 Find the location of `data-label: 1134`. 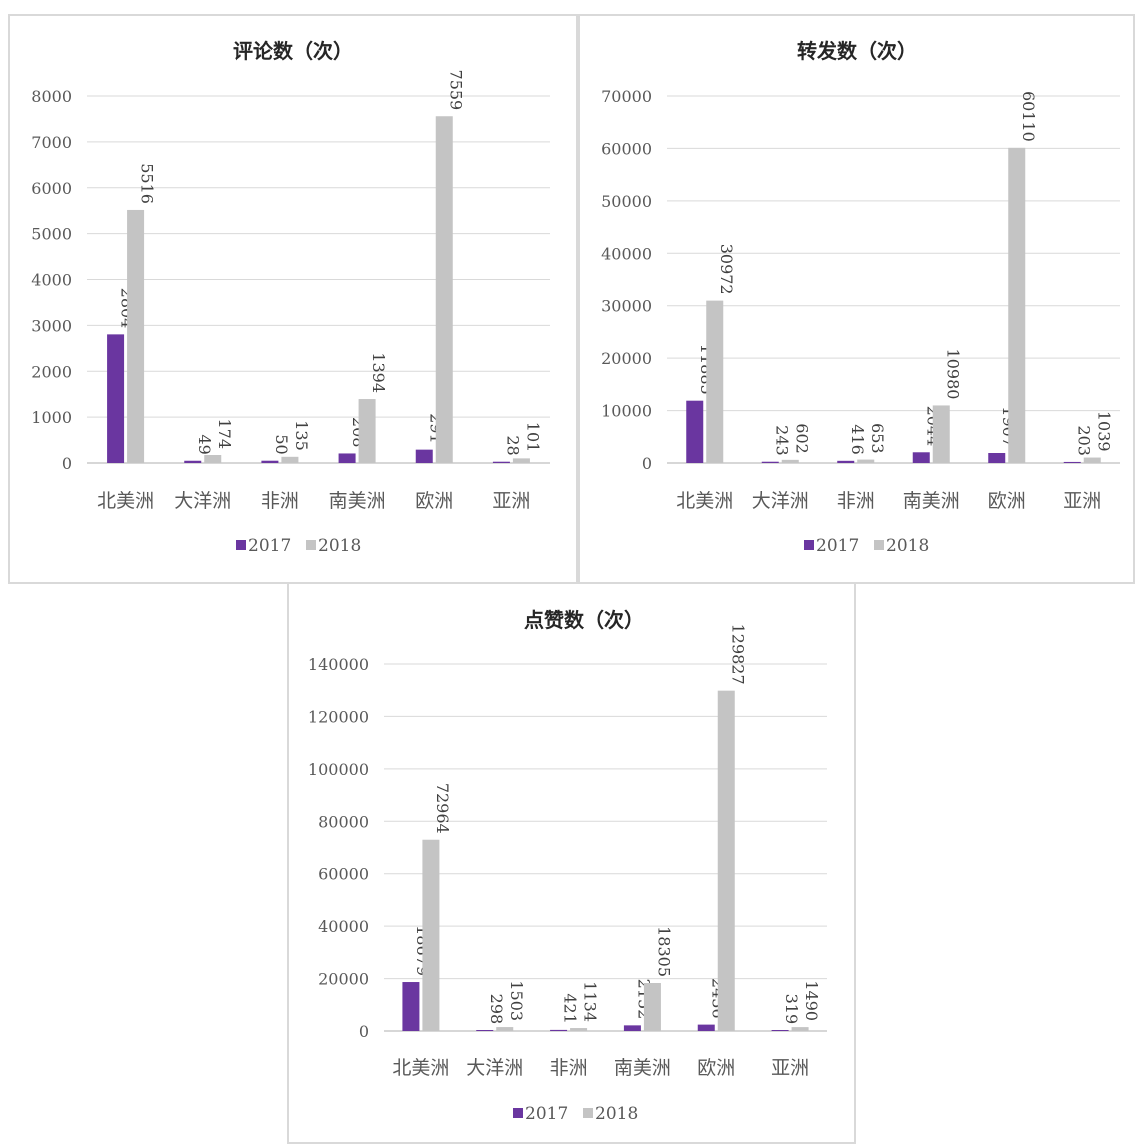

data-label: 1134 is located at coordinates (590, 1001).